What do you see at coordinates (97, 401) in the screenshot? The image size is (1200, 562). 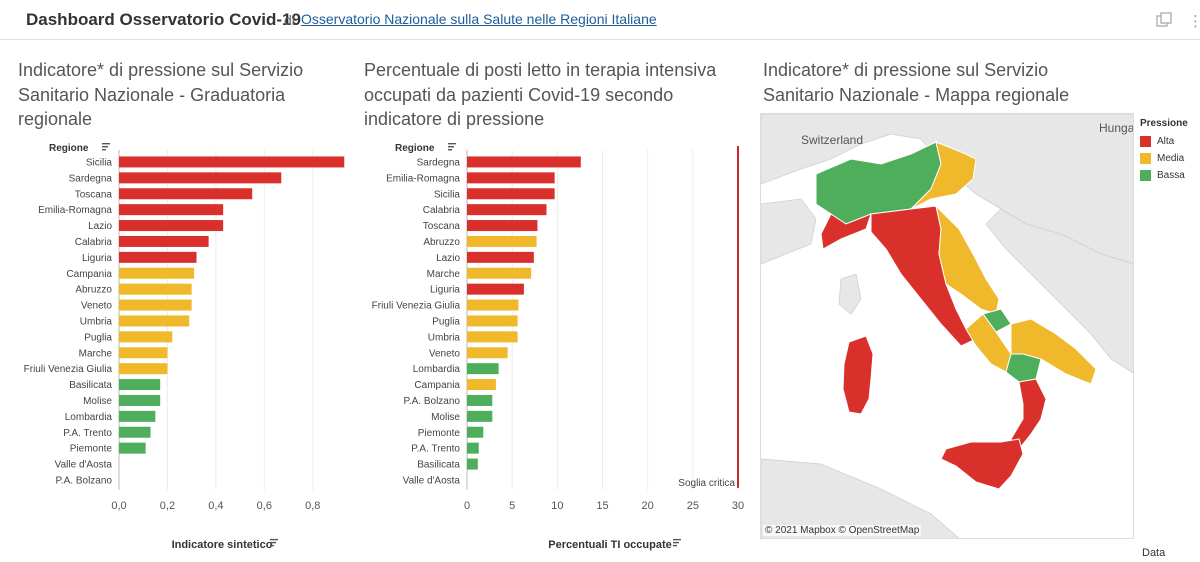 I see `category-label: Molise` at bounding box center [97, 401].